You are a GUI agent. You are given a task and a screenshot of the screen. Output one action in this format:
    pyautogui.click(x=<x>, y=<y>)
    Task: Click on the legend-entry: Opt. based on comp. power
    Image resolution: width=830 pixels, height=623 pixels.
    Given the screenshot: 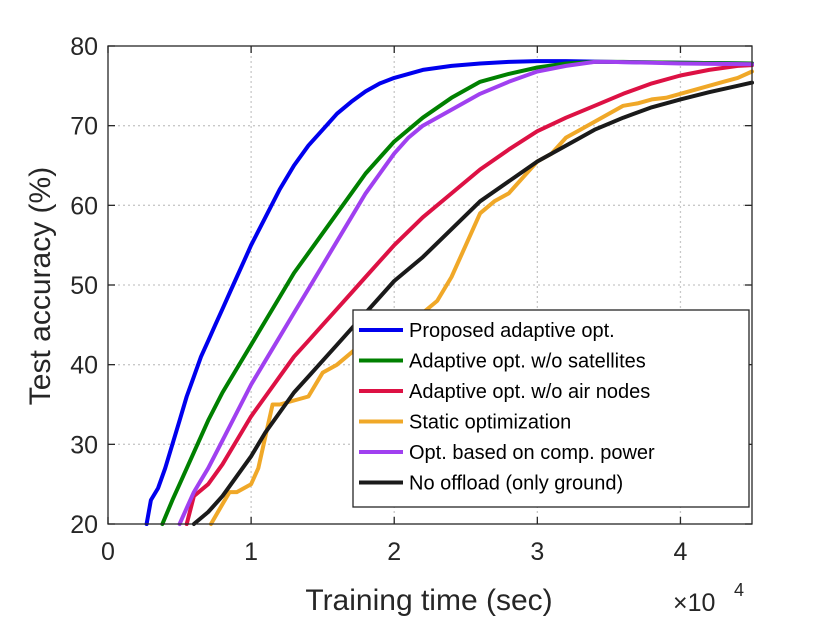 What is the action you would take?
    pyautogui.click(x=532, y=453)
    